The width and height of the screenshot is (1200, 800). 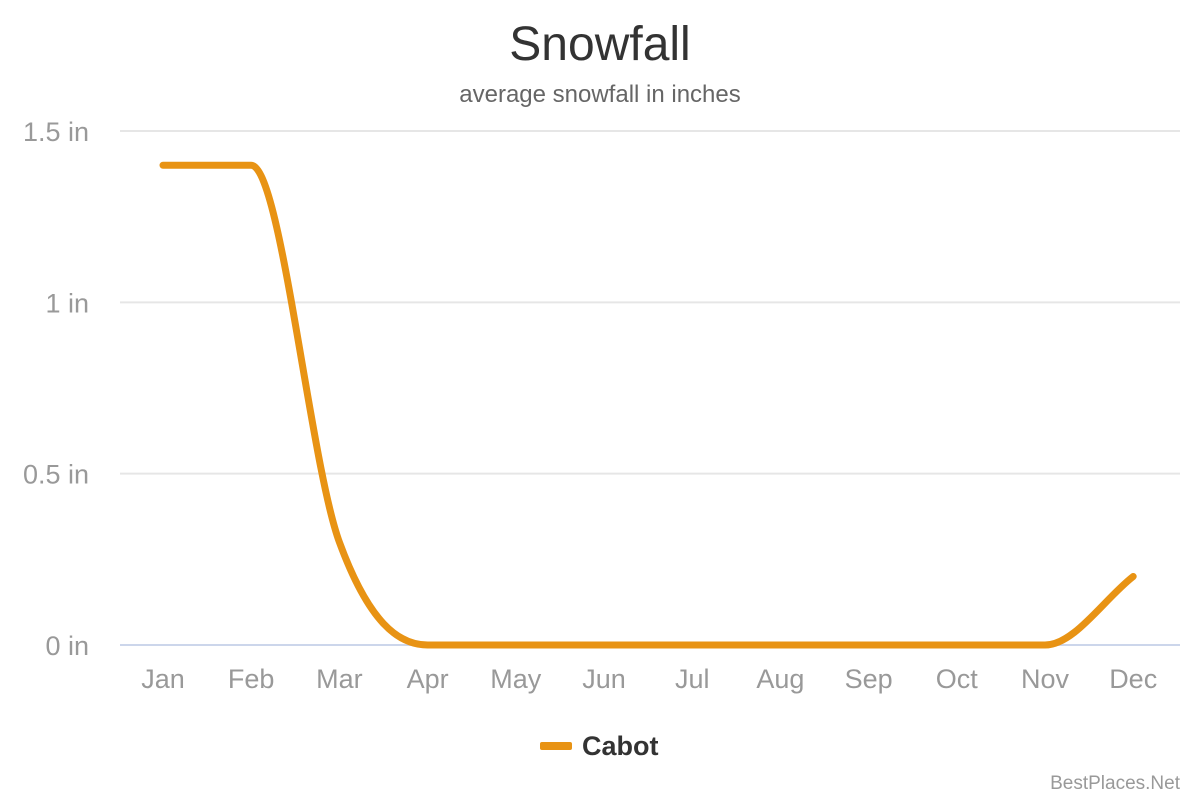 I want to click on x-tick-label: Mar, so click(x=339, y=679).